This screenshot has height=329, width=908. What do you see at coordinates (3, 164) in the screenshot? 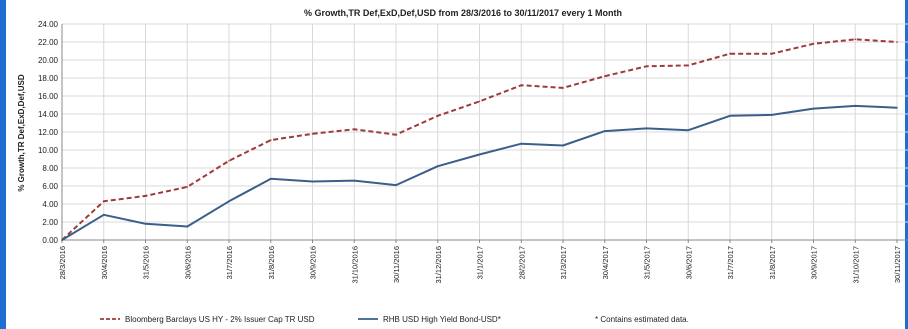
I see `frame-left-border` at bounding box center [3, 164].